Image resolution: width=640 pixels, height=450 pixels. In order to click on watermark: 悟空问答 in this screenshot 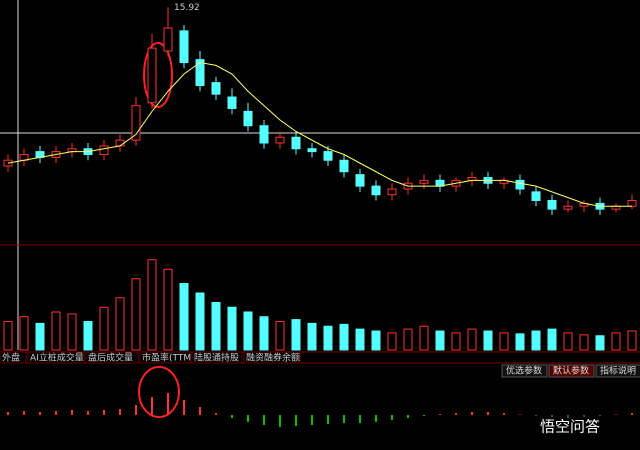, I will do `click(570, 427)`.